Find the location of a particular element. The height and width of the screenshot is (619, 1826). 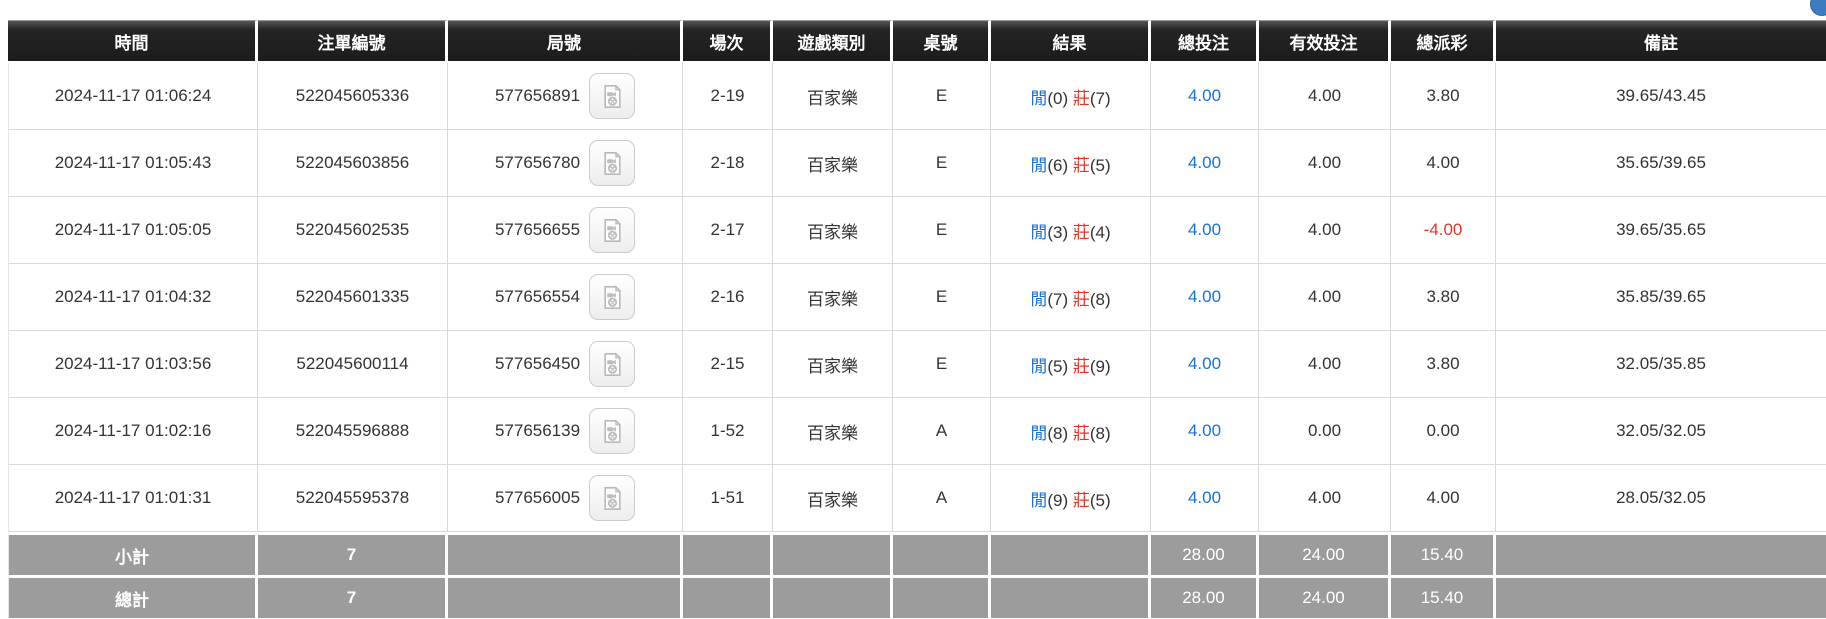

col-header-round-id: 局號 is located at coordinates (565, 41).